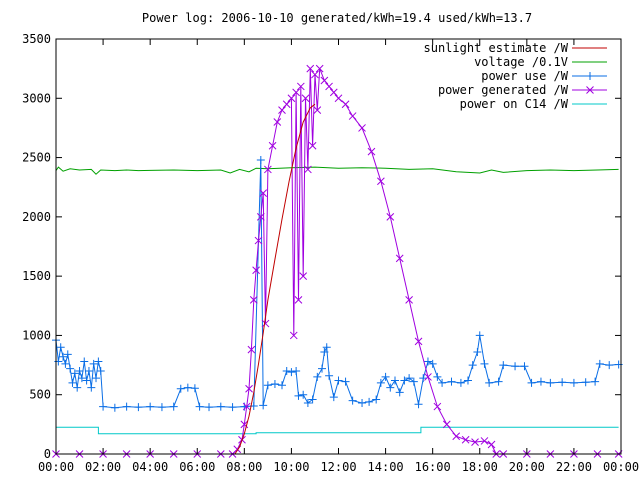 Image resolution: width=640 pixels, height=480 pixels. What do you see at coordinates (590, 90) in the screenshot?
I see `legend-marker` at bounding box center [590, 90].